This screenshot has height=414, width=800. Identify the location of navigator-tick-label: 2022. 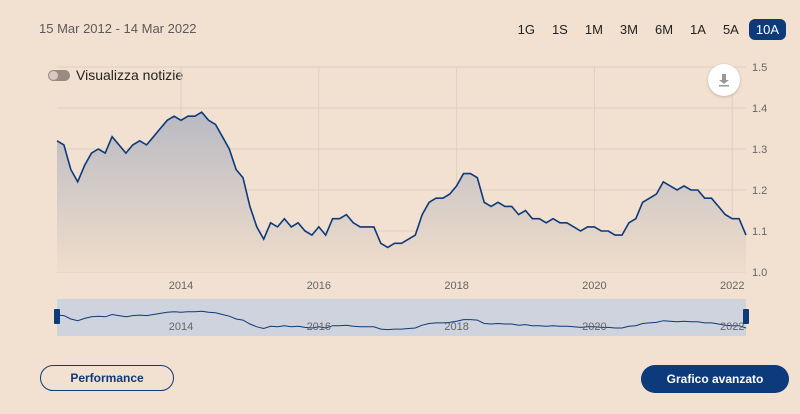
(732, 327).